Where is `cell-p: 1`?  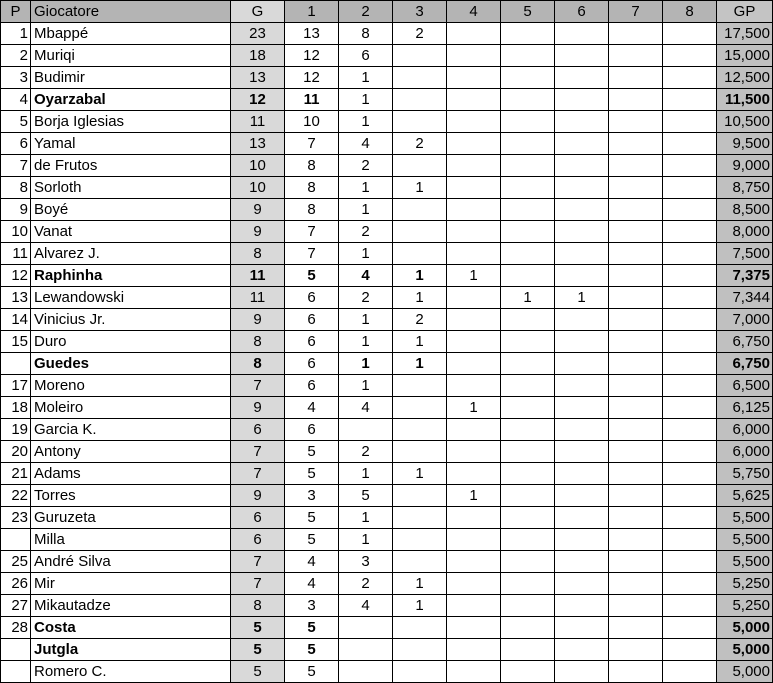
cell-p: 1 is located at coordinates (15, 33).